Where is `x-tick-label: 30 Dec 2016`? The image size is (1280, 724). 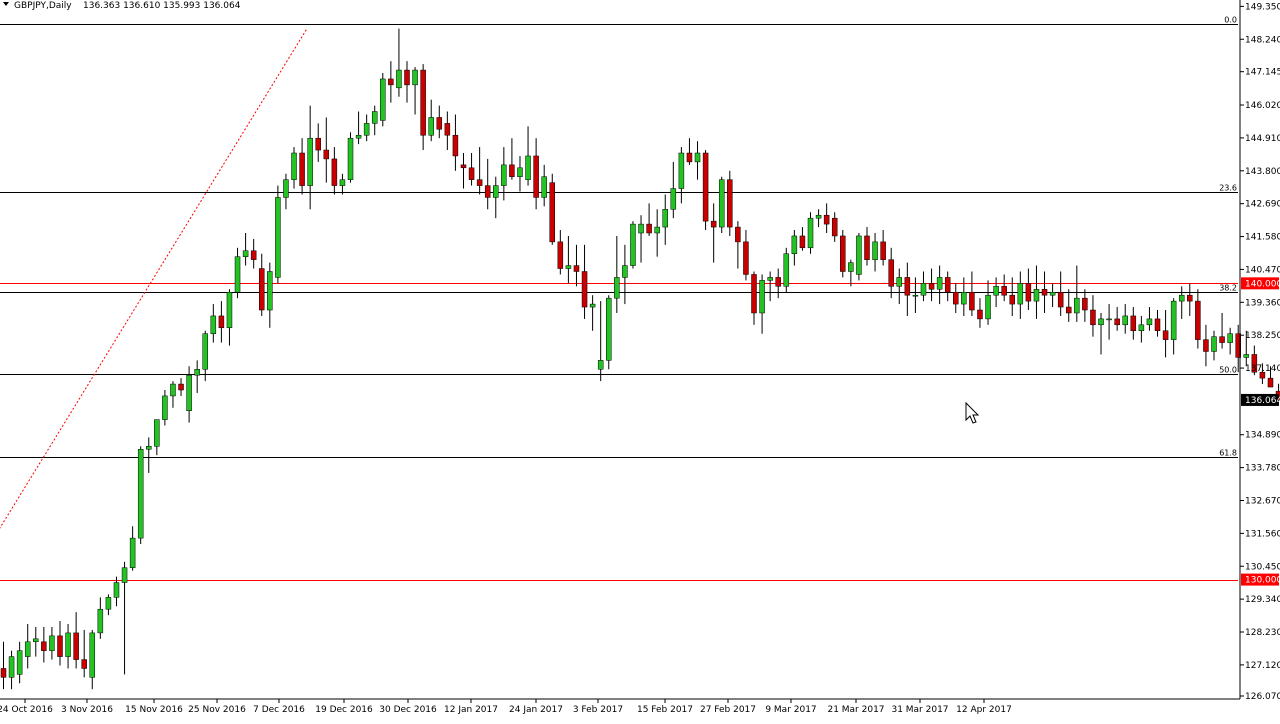
x-tick-label: 30 Dec 2016 is located at coordinates (408, 710).